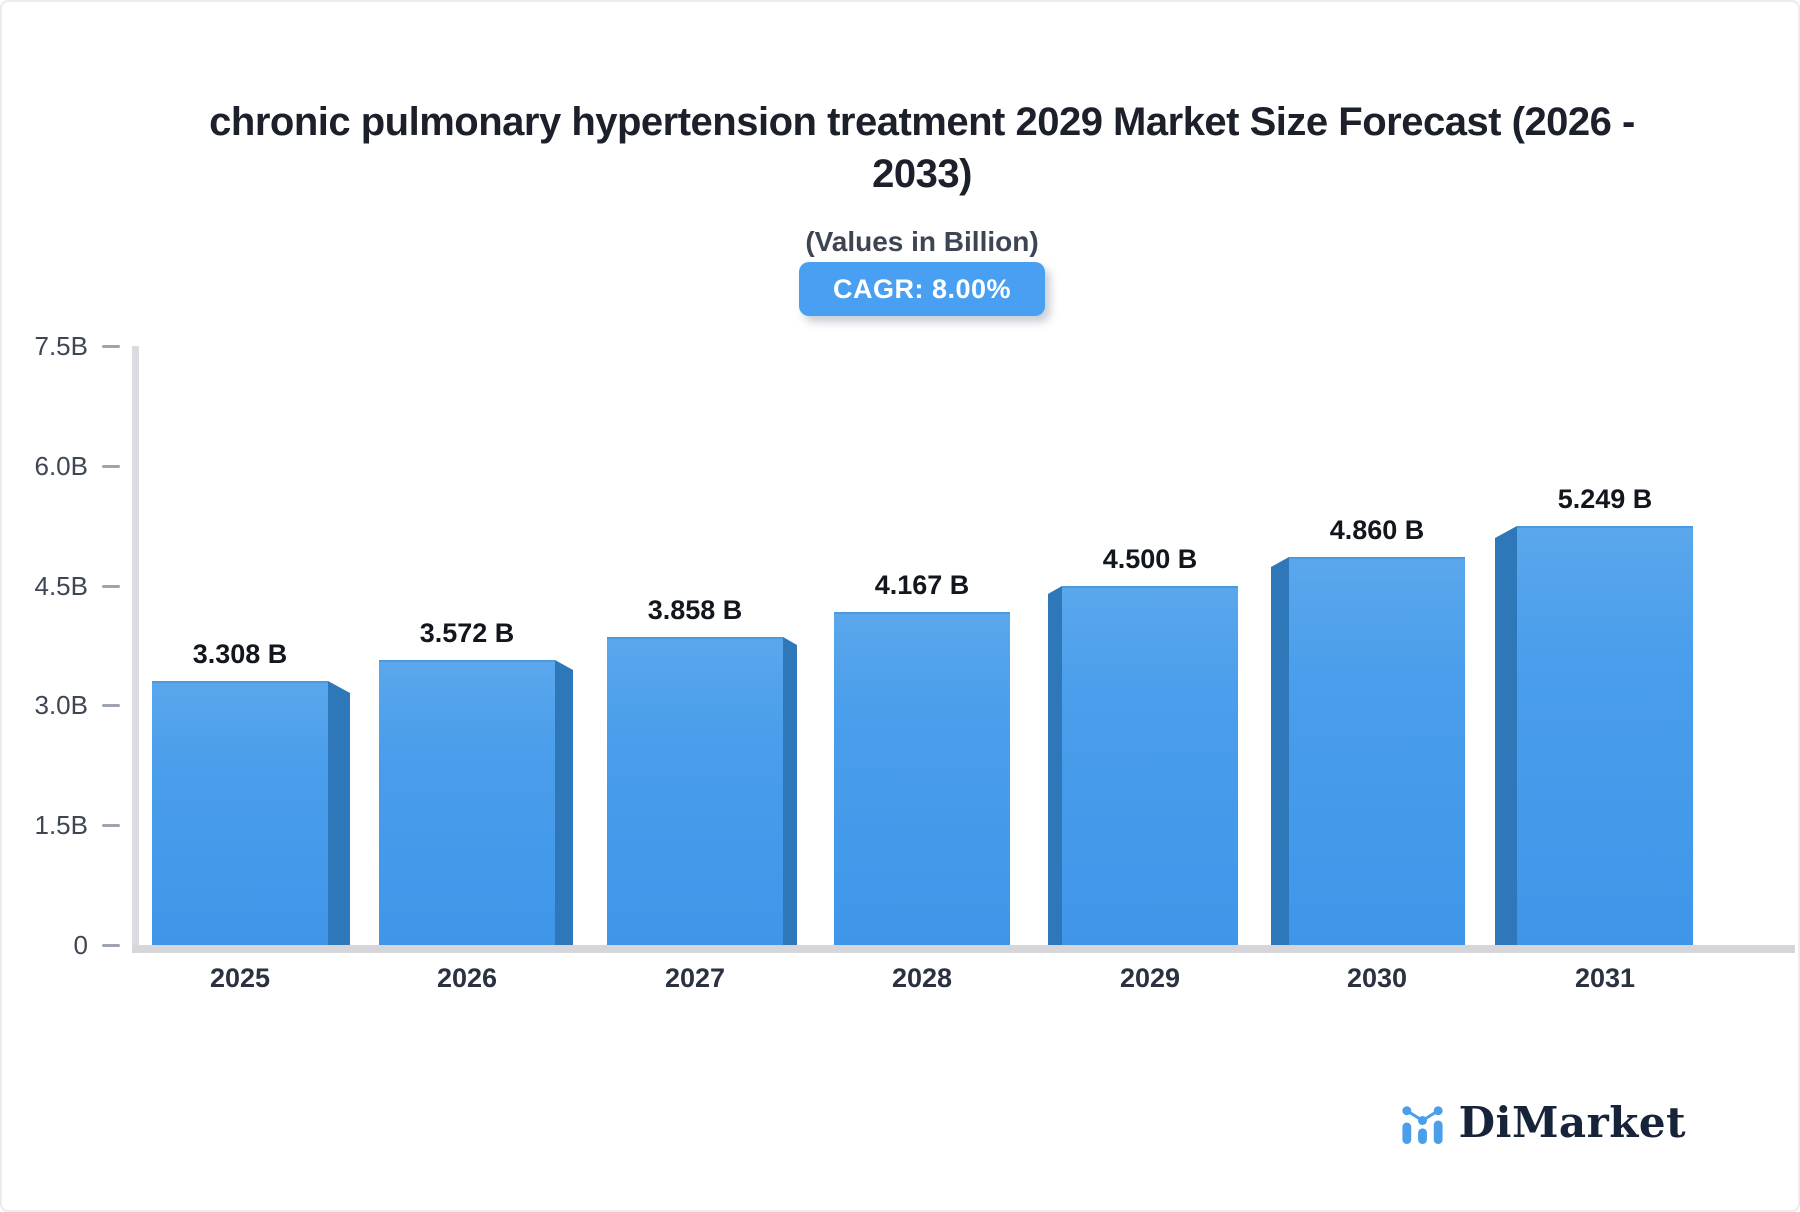 The height and width of the screenshot is (1212, 1800). What do you see at coordinates (1572, 1122) in the screenshot?
I see `dimarket-logo-text: DiMarket` at bounding box center [1572, 1122].